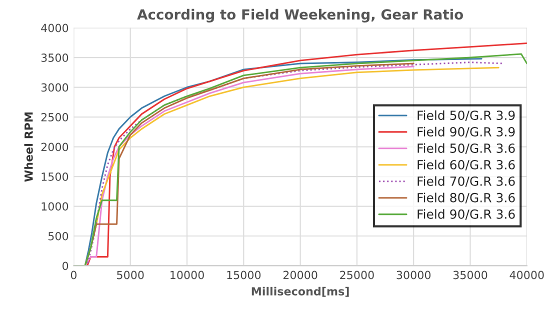  I want to click on x-tick-label: 40000, so click(527, 275).